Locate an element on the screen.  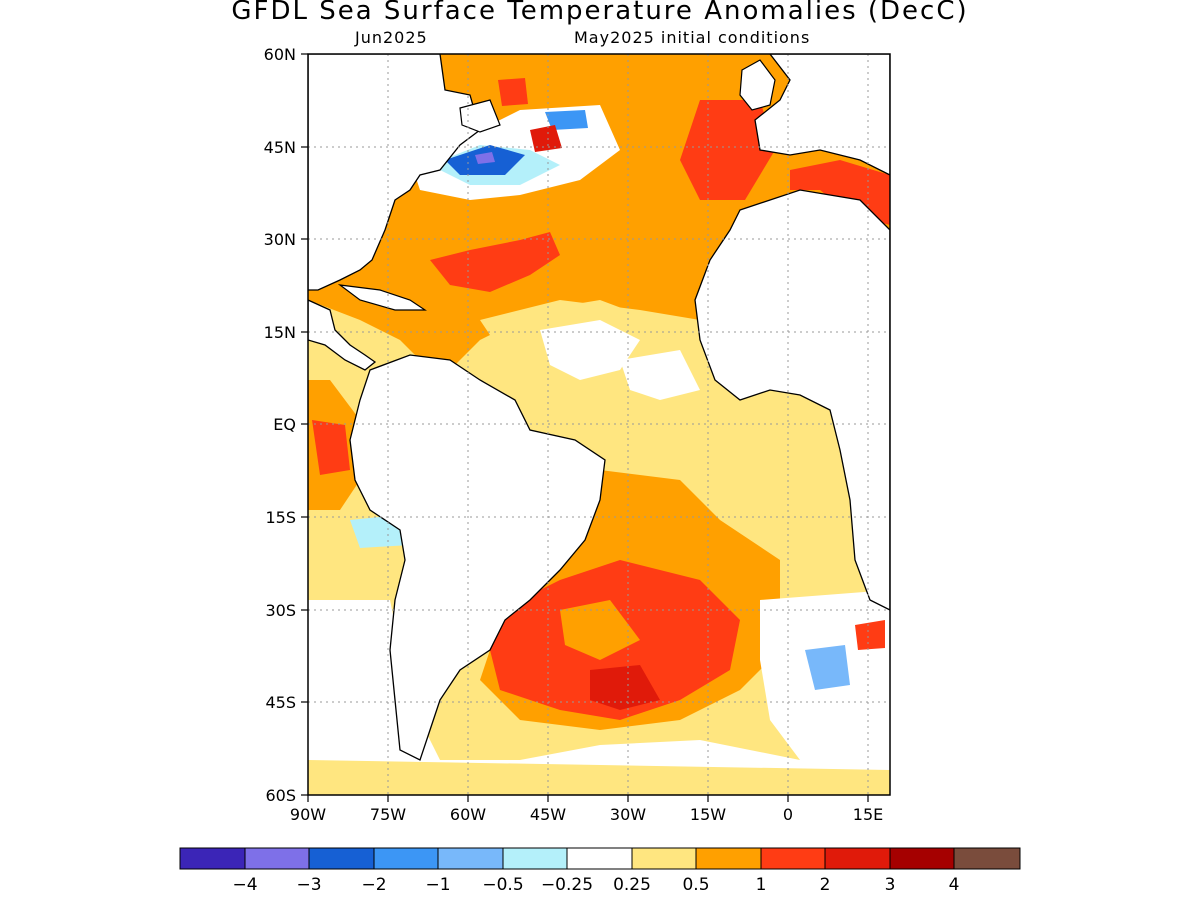
lon-label: 45W is located at coordinates (548, 814).